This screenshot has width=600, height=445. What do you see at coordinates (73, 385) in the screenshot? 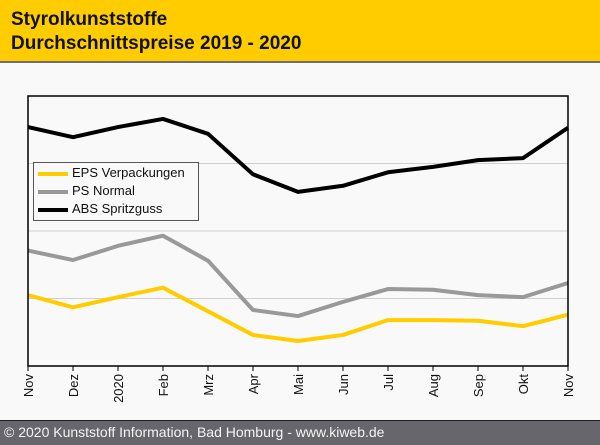
I see `x-tick-label: Dez` at bounding box center [73, 385].